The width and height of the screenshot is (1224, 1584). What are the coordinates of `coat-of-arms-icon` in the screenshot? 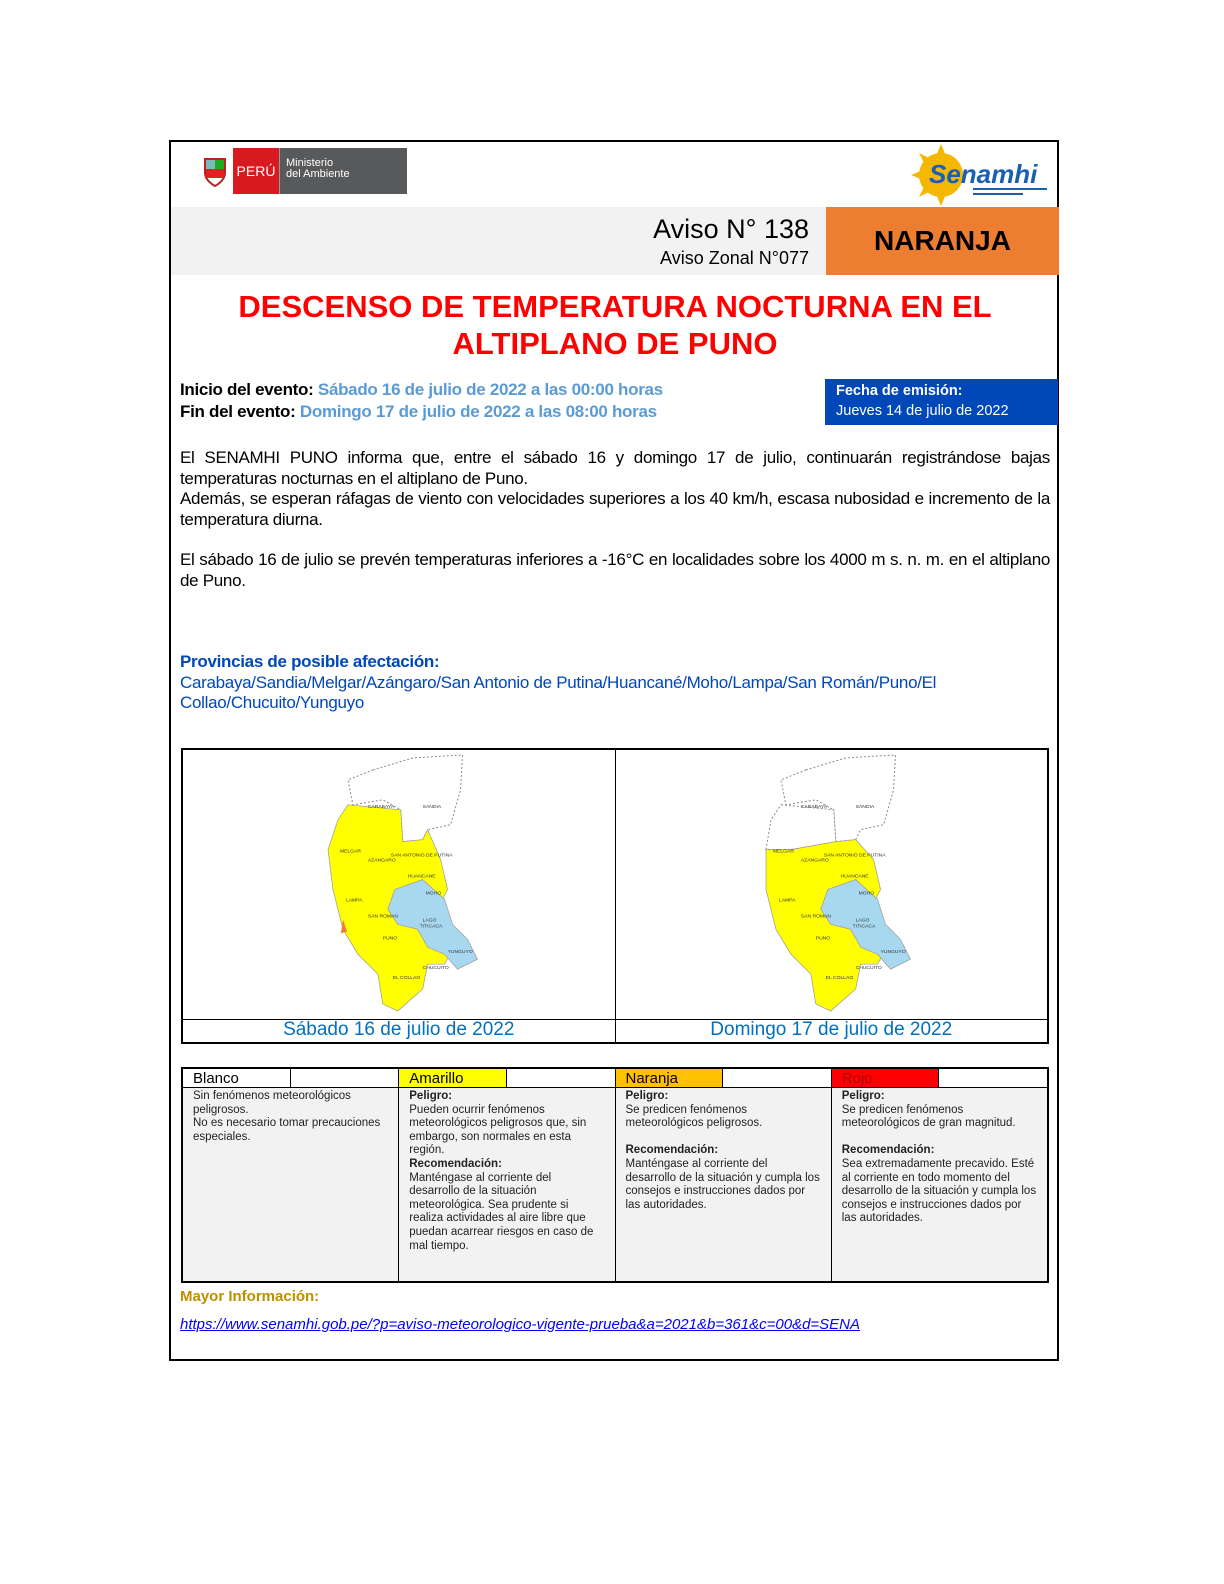 It's located at (215, 171).